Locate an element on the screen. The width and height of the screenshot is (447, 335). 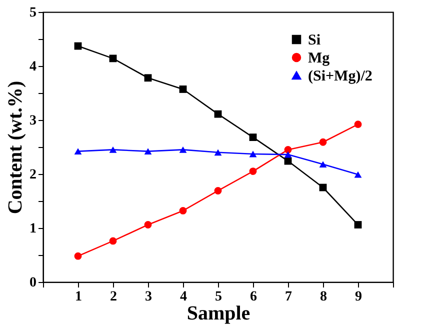
x-tick-label: 5 is located at coordinates (218, 297).